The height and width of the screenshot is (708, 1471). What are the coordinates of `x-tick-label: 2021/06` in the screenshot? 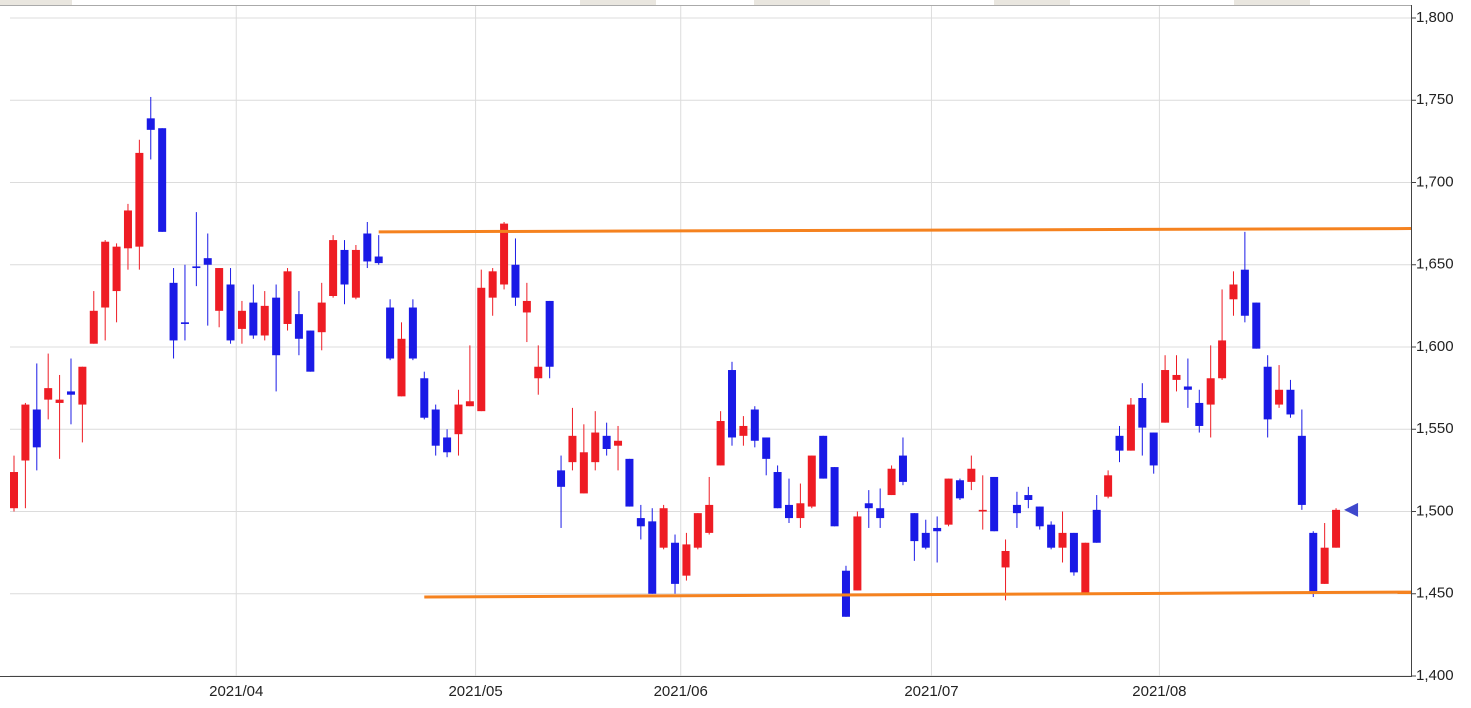 It's located at (681, 691).